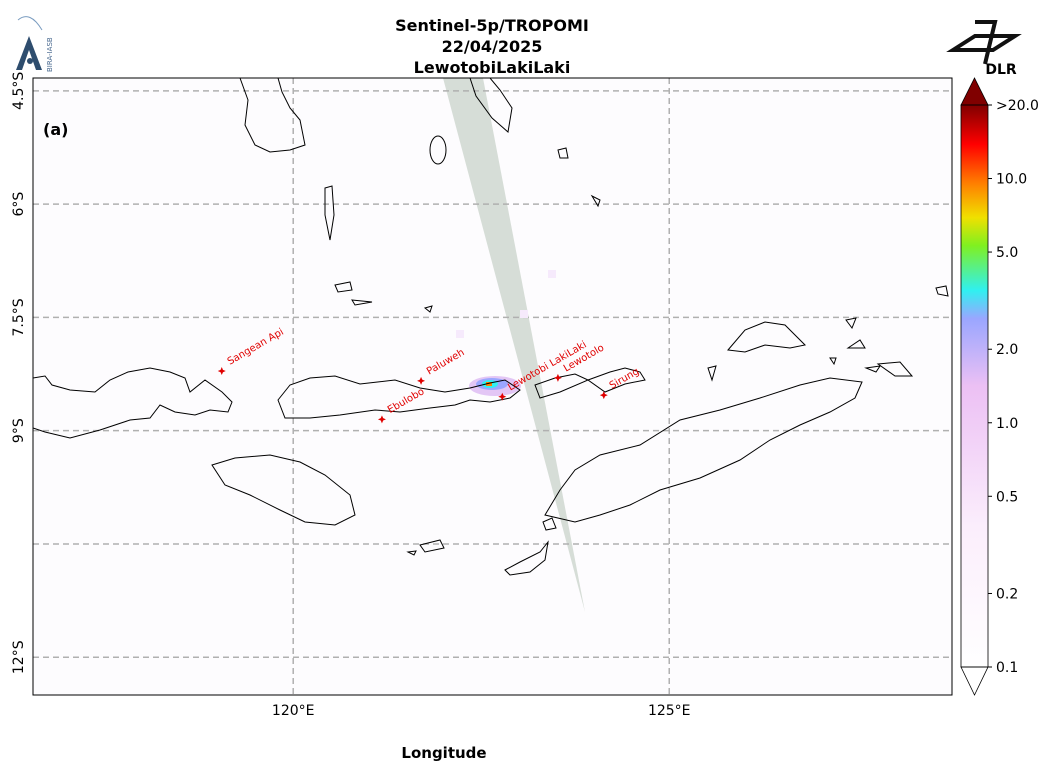  I want to click on logo-text: BIRA-IASB, so click(50, 54).